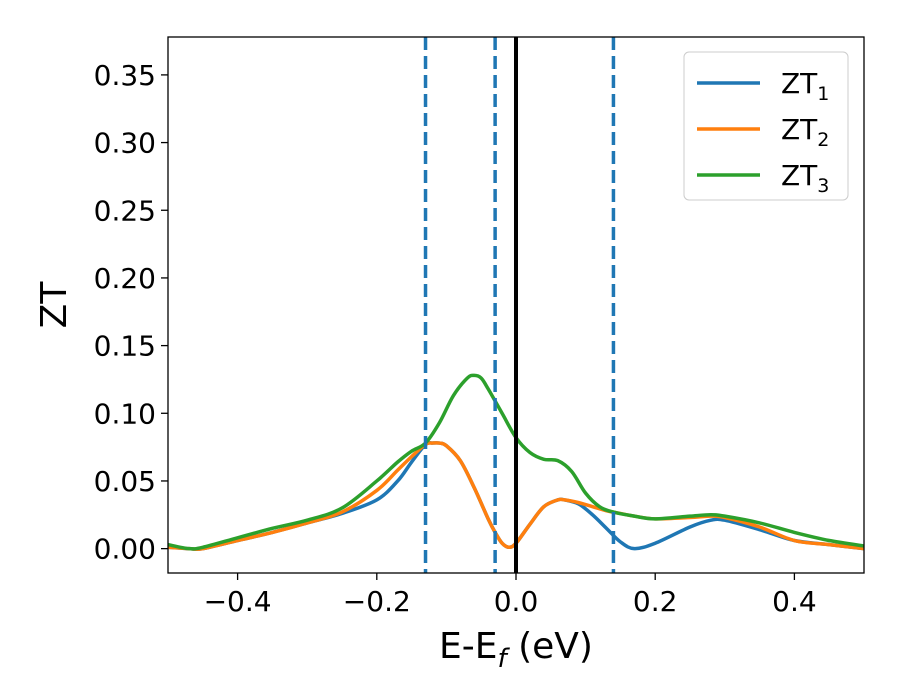  I want to click on x-tick-label: 0.2, so click(655, 601).